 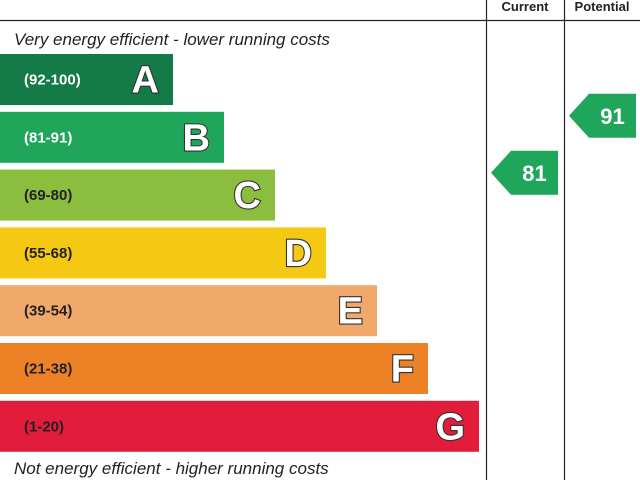 I want to click on band-e-letter: E, so click(x=350, y=312).